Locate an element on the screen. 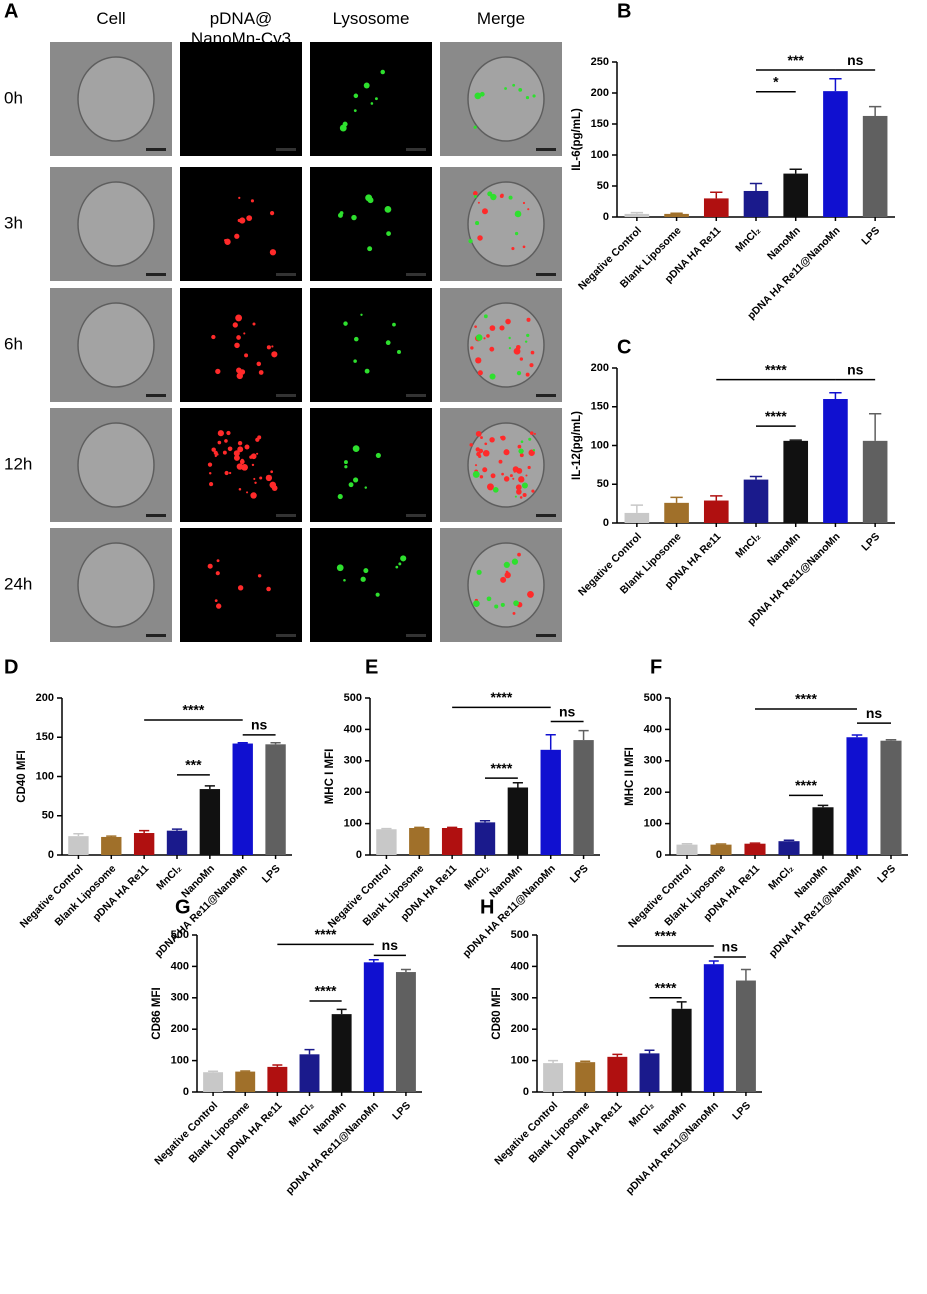  y-tick-label: 0 is located at coordinates (51, 855).